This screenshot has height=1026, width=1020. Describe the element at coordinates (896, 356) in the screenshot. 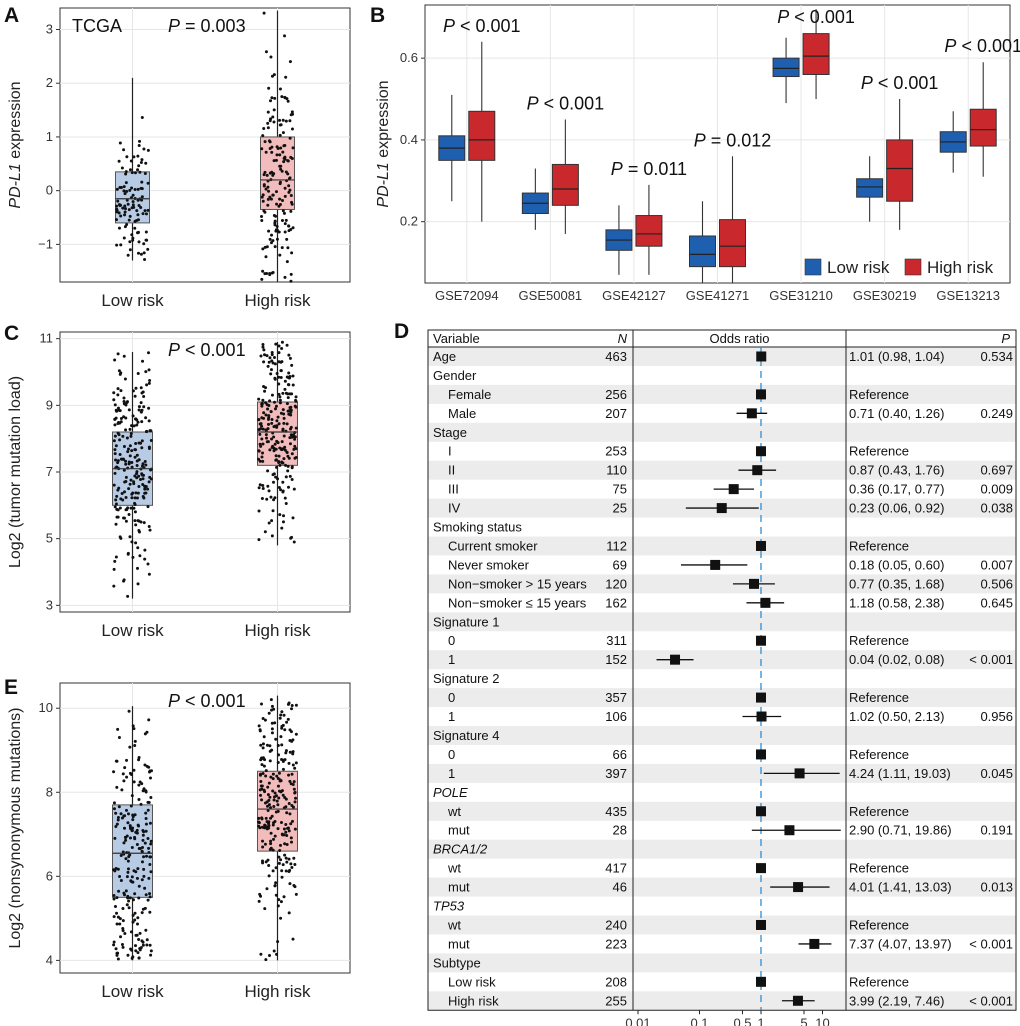

I see `row-estimate: 1.01 (0.98, 1.04)` at that location.